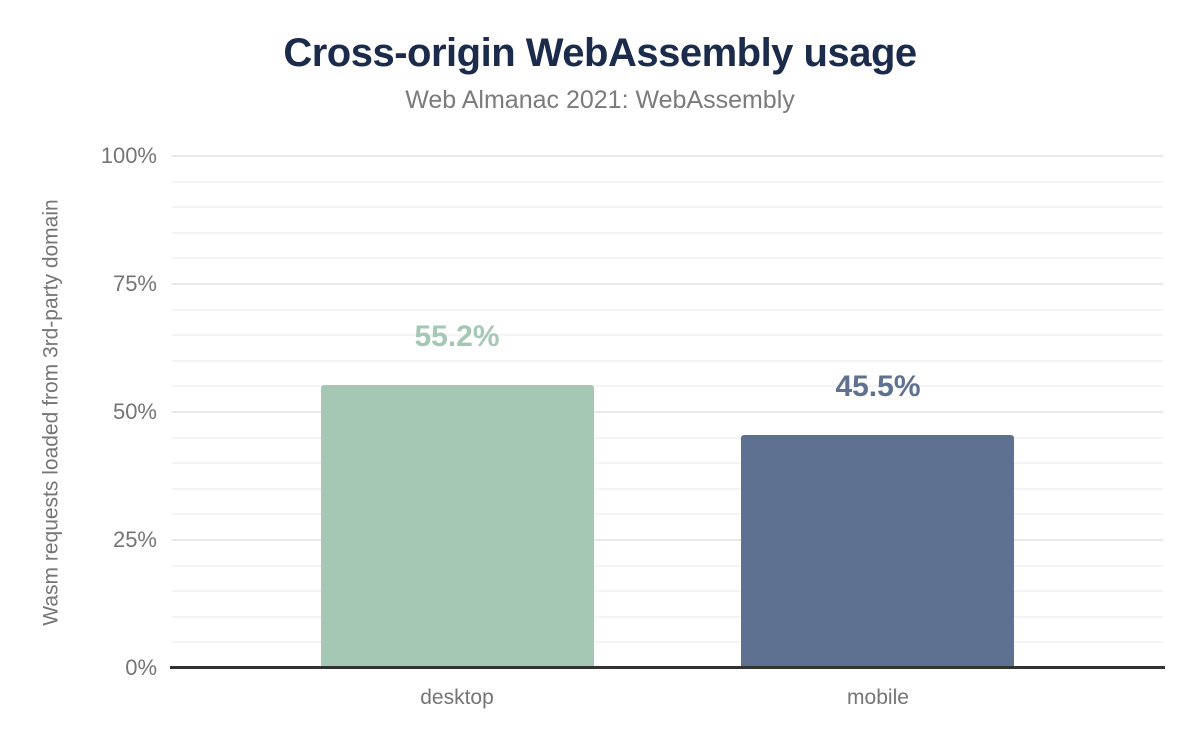 This screenshot has height=742, width=1200. Describe the element at coordinates (457, 526) in the screenshot. I see `bar-desktop` at that location.